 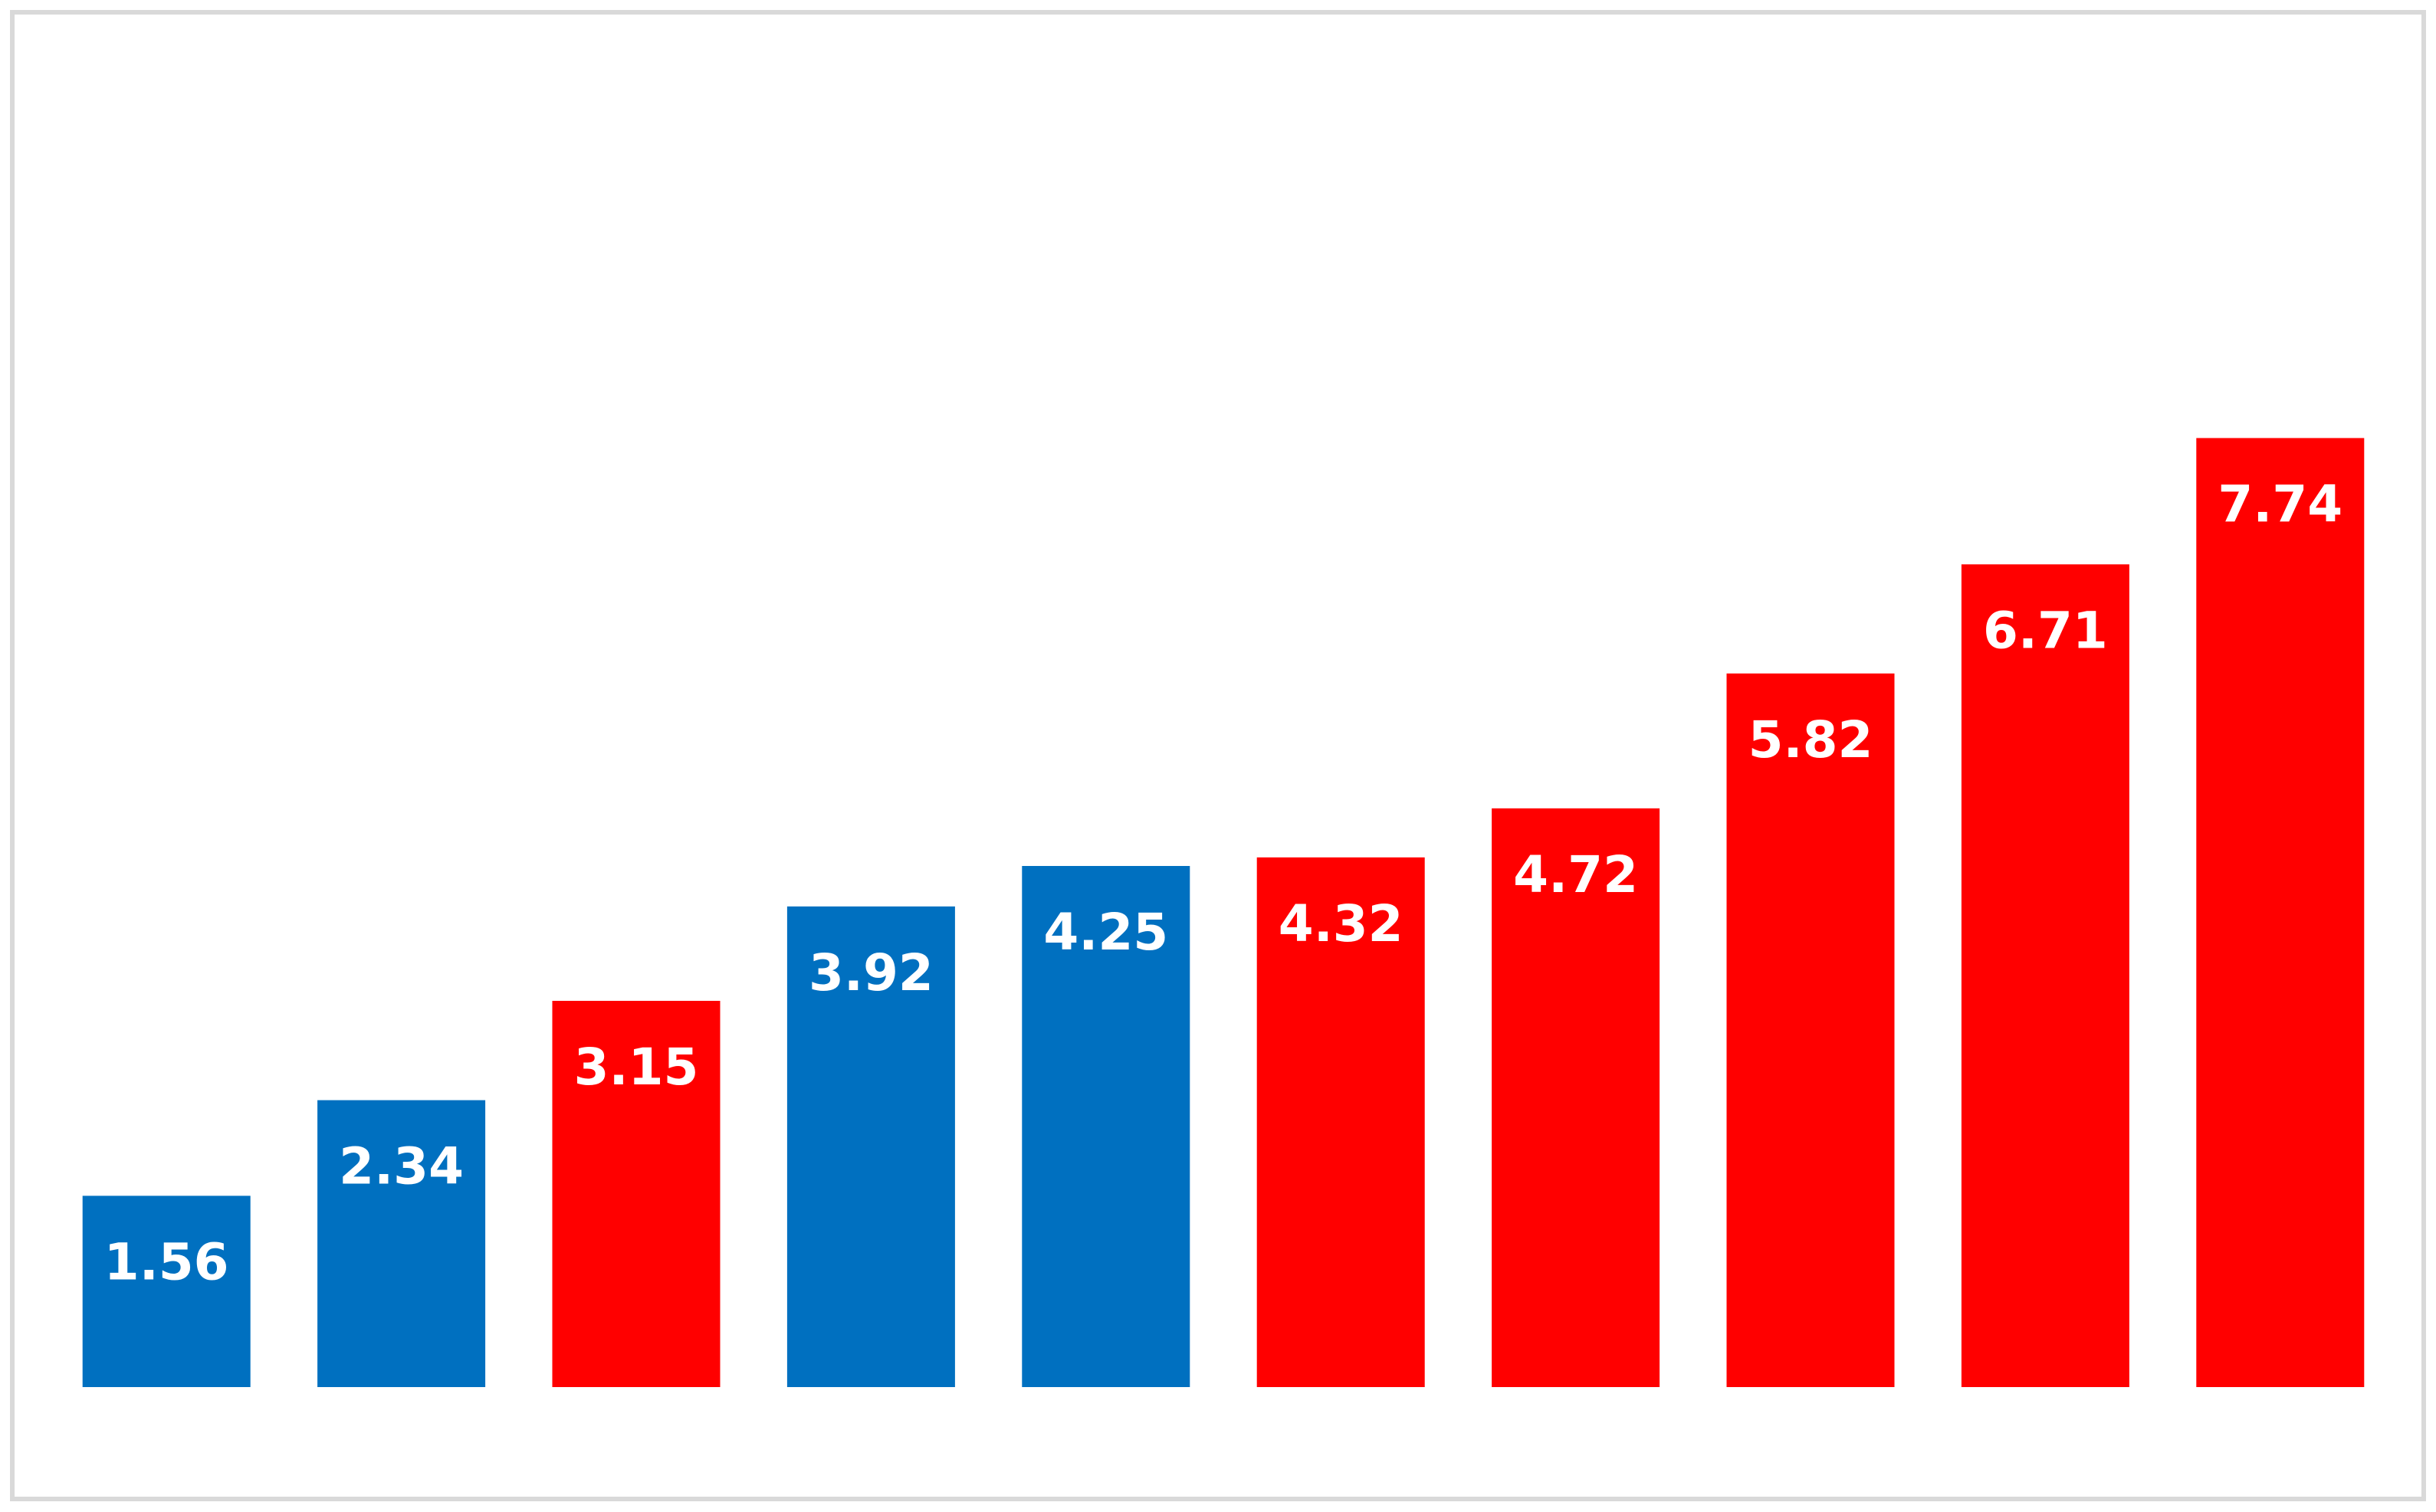 What do you see at coordinates (166, 1261) in the screenshot?
I see `data-label: 1.56` at bounding box center [166, 1261].